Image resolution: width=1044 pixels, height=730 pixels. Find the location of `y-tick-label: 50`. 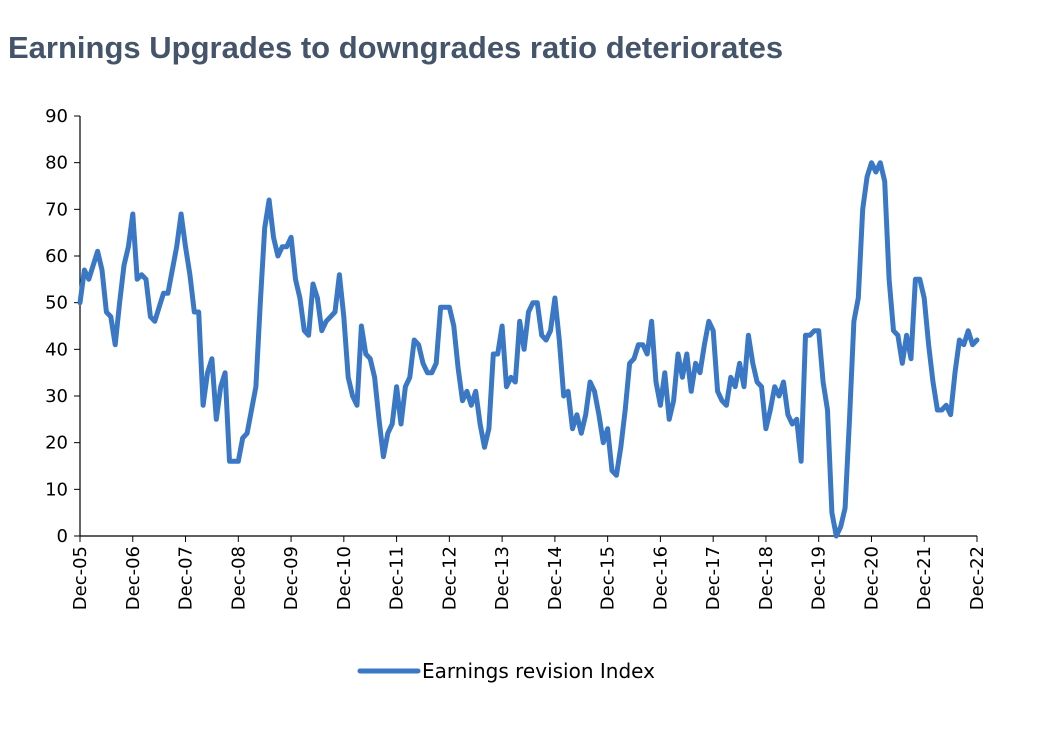

y-tick-label: 50 is located at coordinates (56, 303).